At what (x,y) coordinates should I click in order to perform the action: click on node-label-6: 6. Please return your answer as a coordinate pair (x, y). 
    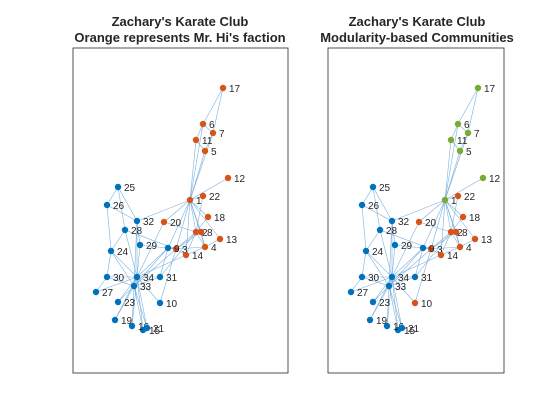
    Looking at the image, I should click on (467, 125).